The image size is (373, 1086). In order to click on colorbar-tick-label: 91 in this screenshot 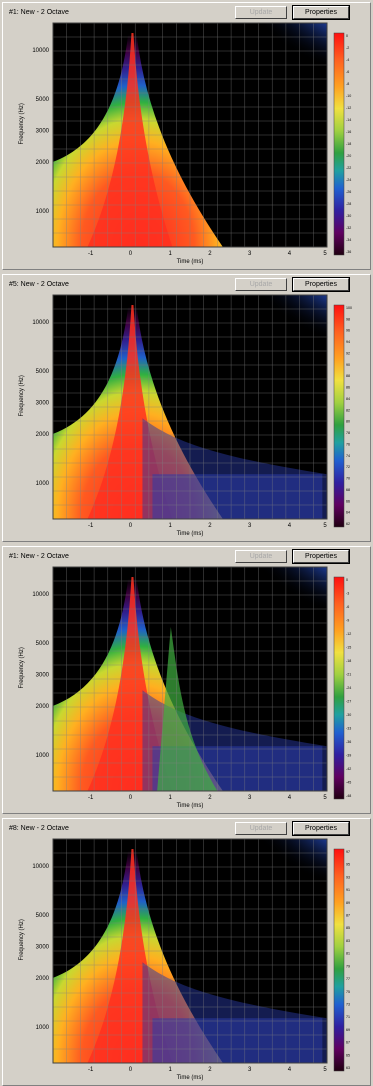, I will do `click(348, 890)`.